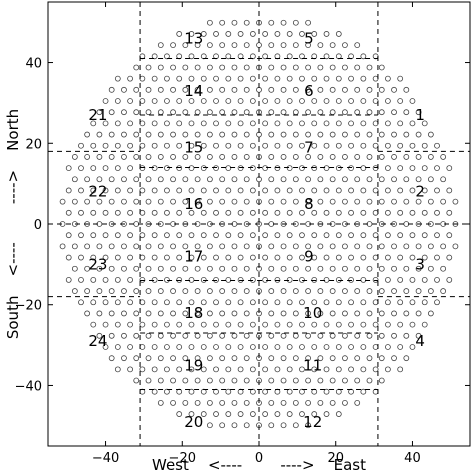 This screenshot has height=474, width=474. What do you see at coordinates (335, 458) in the screenshot?
I see `x-tick-label: 20` at bounding box center [335, 458].